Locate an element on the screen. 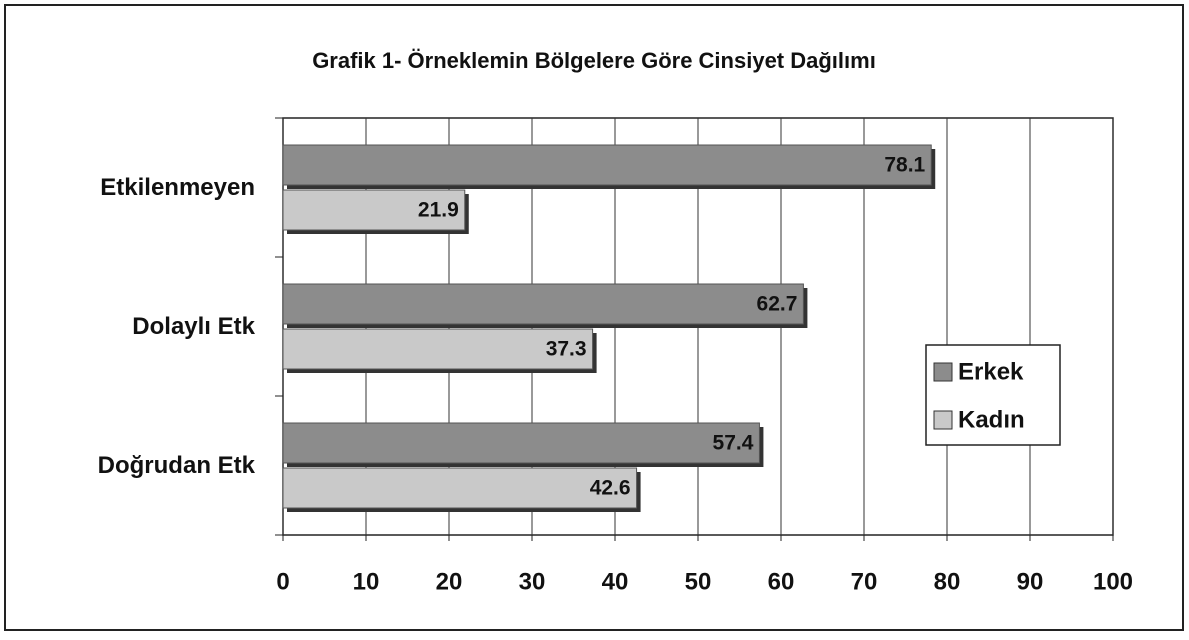 The height and width of the screenshot is (640, 1189). y-tick-label: Dolaylı Etk is located at coordinates (193, 326).